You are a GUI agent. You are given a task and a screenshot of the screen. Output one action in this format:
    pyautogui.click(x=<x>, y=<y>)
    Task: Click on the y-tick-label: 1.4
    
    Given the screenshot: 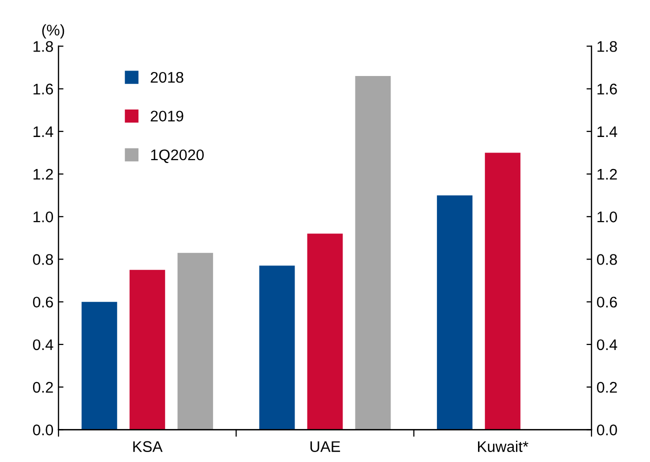 What is the action you would take?
    pyautogui.click(x=44, y=131)
    